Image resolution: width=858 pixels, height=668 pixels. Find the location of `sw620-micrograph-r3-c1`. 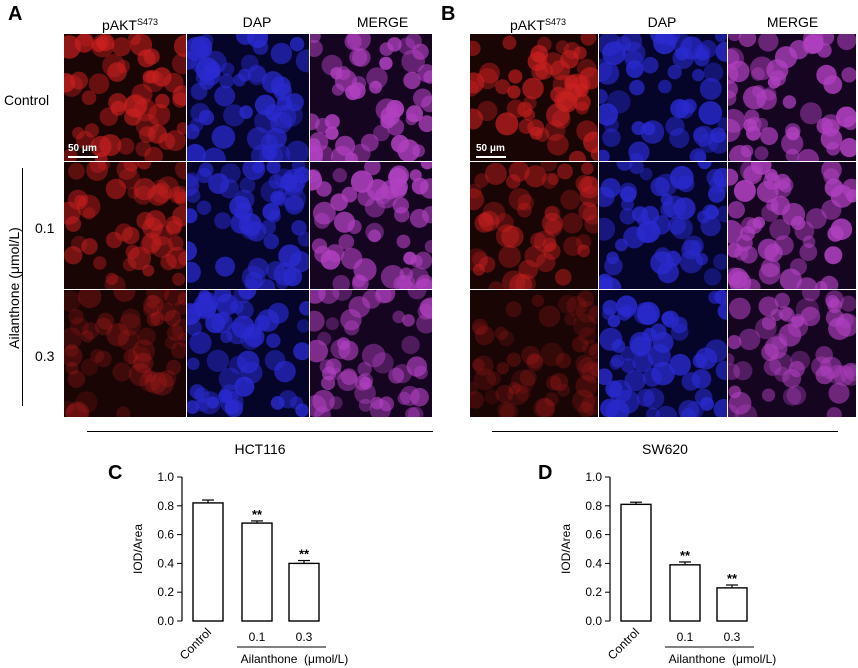

sw620-micrograph-r3-c1 is located at coordinates (534, 353).